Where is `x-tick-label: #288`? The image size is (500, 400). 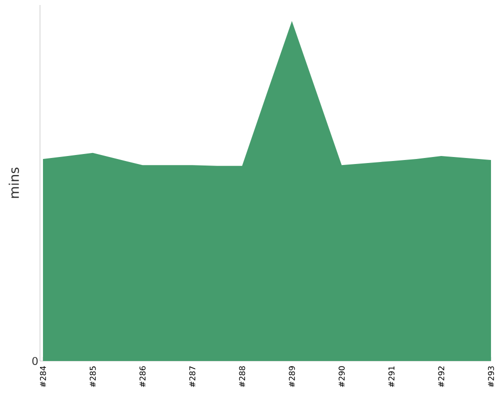
x-tick-label: #288 is located at coordinates (242, 377).